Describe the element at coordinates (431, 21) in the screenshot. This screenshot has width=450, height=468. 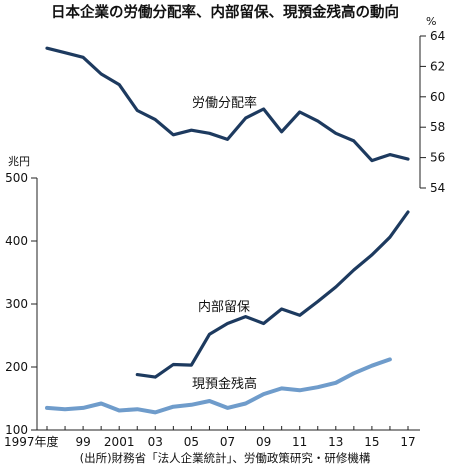
I see `right-axis-unit: %` at that location.